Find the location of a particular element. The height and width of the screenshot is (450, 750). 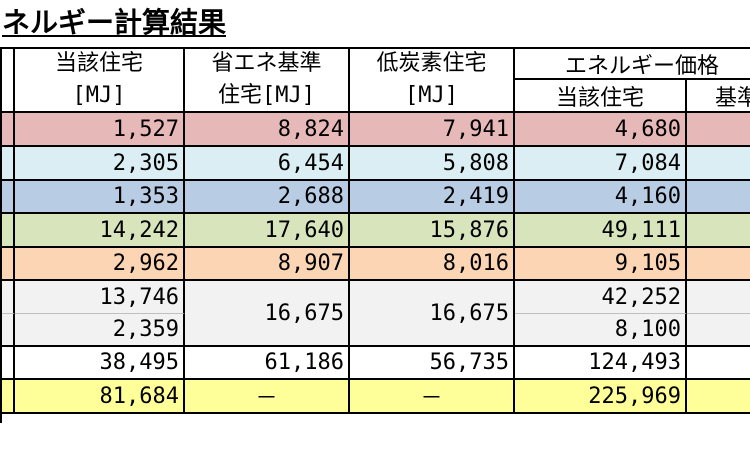

page-title: ネルギー計算結果 is located at coordinates (114, 22).